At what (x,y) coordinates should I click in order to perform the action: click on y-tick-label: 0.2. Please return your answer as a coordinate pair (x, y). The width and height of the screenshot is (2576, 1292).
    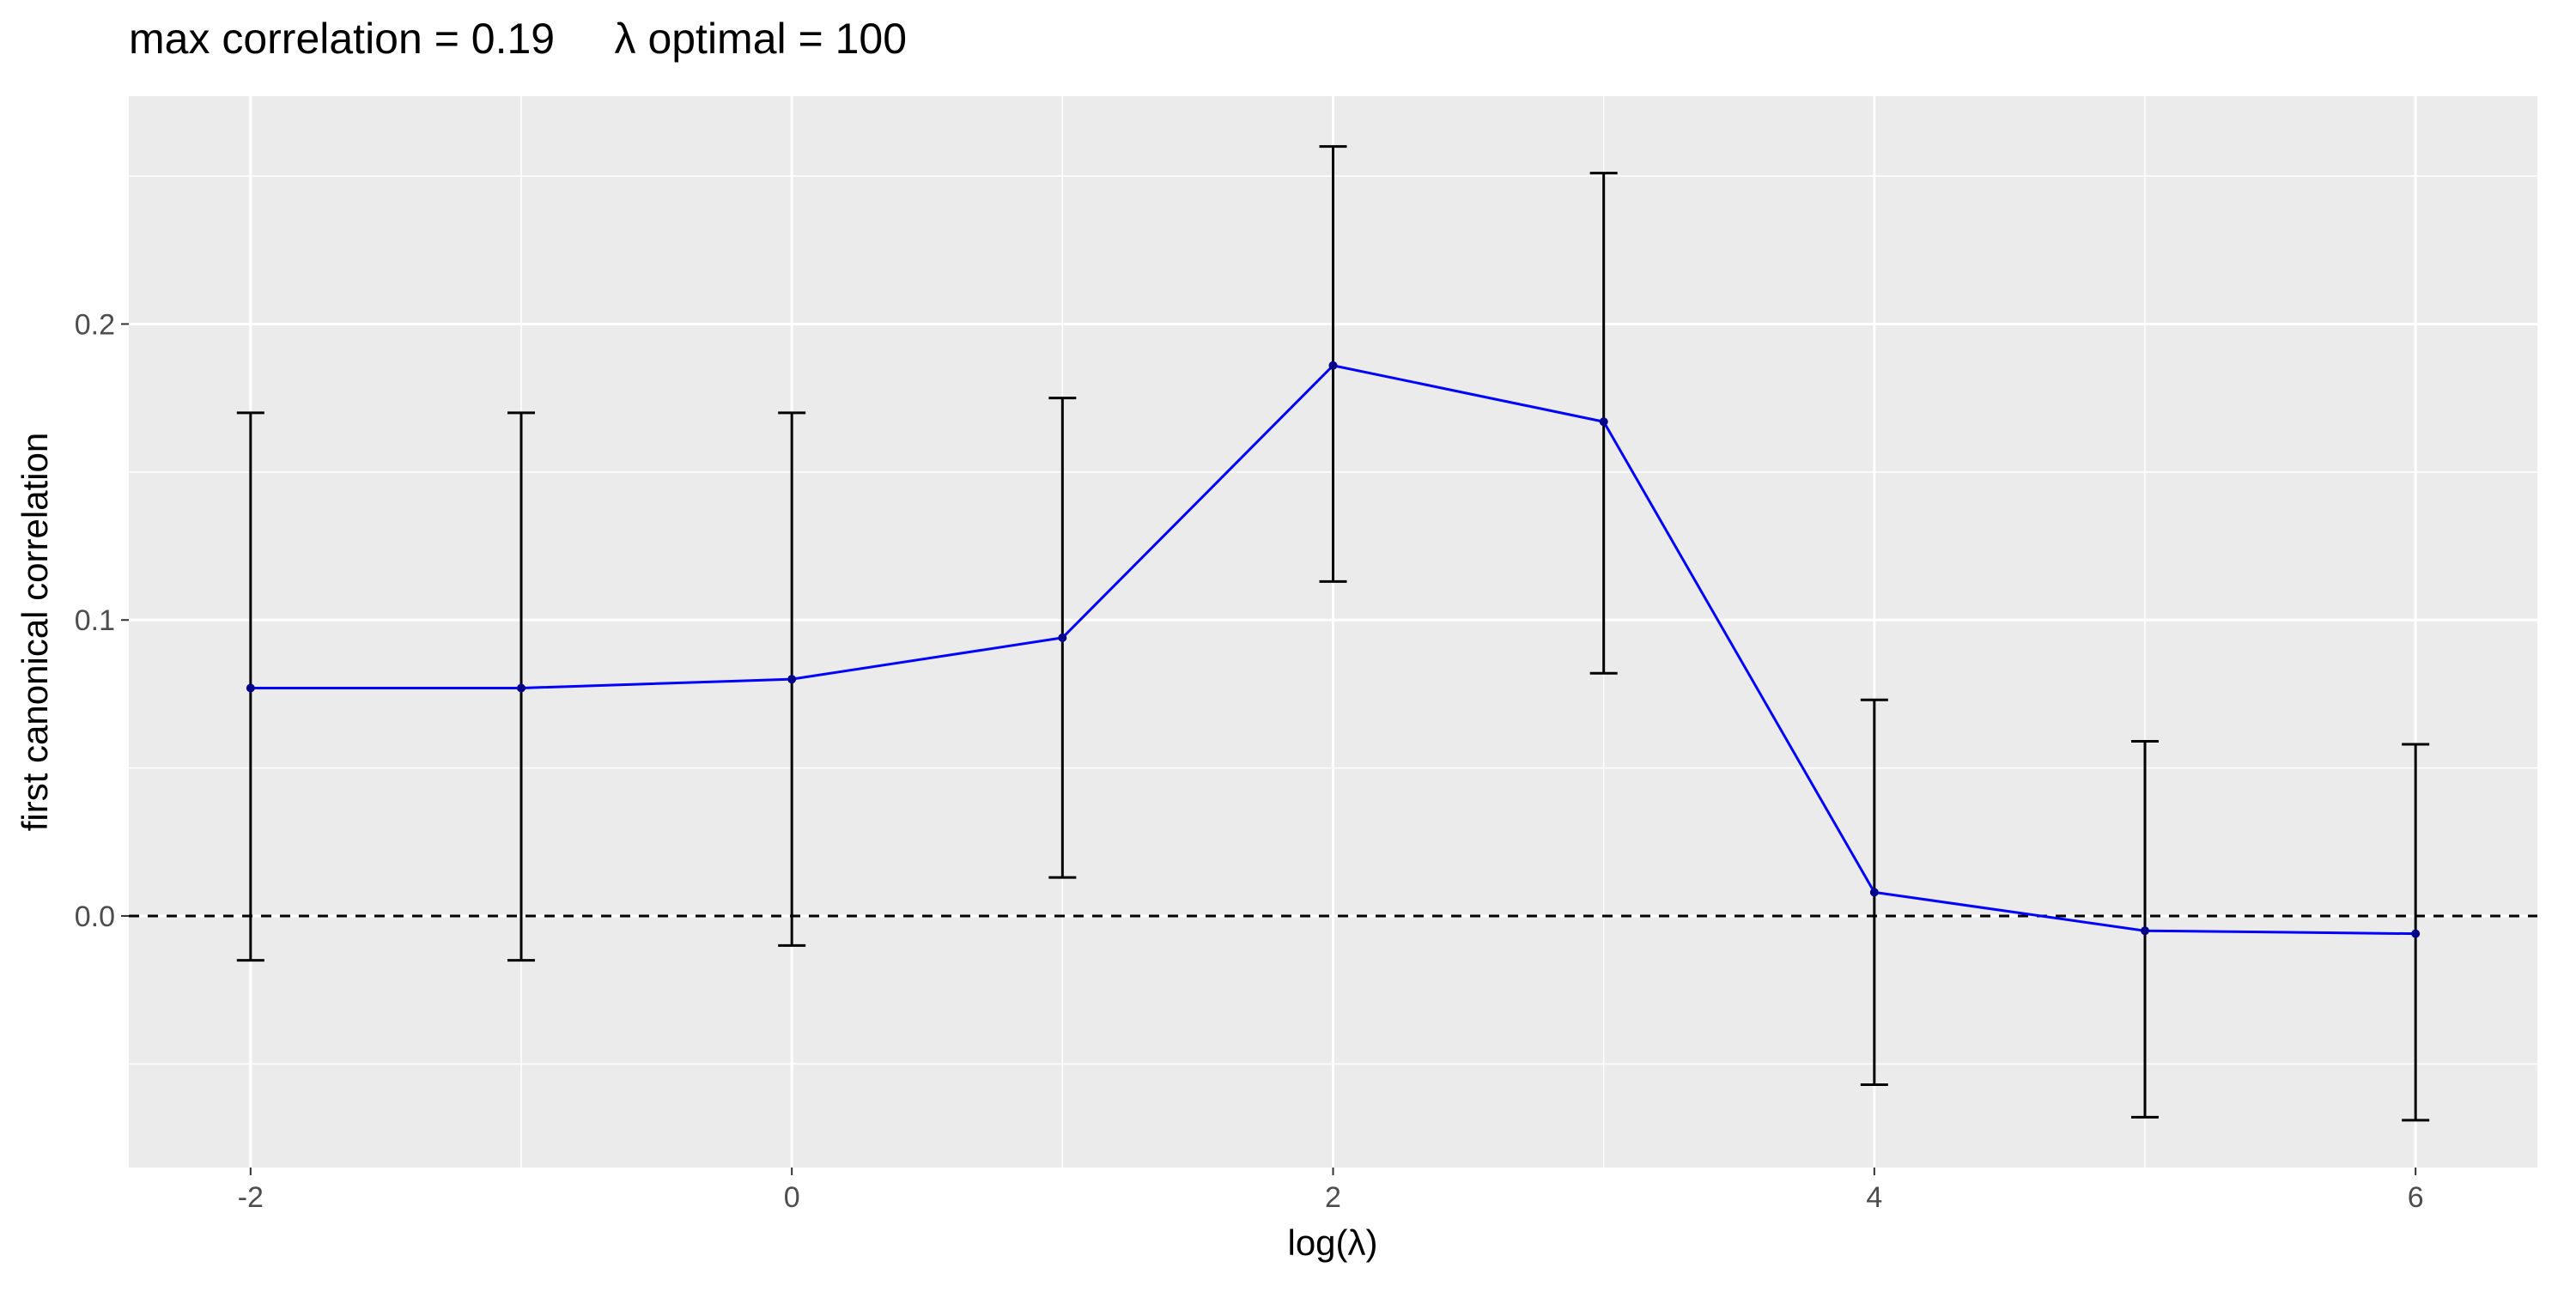
    Looking at the image, I should click on (95, 324).